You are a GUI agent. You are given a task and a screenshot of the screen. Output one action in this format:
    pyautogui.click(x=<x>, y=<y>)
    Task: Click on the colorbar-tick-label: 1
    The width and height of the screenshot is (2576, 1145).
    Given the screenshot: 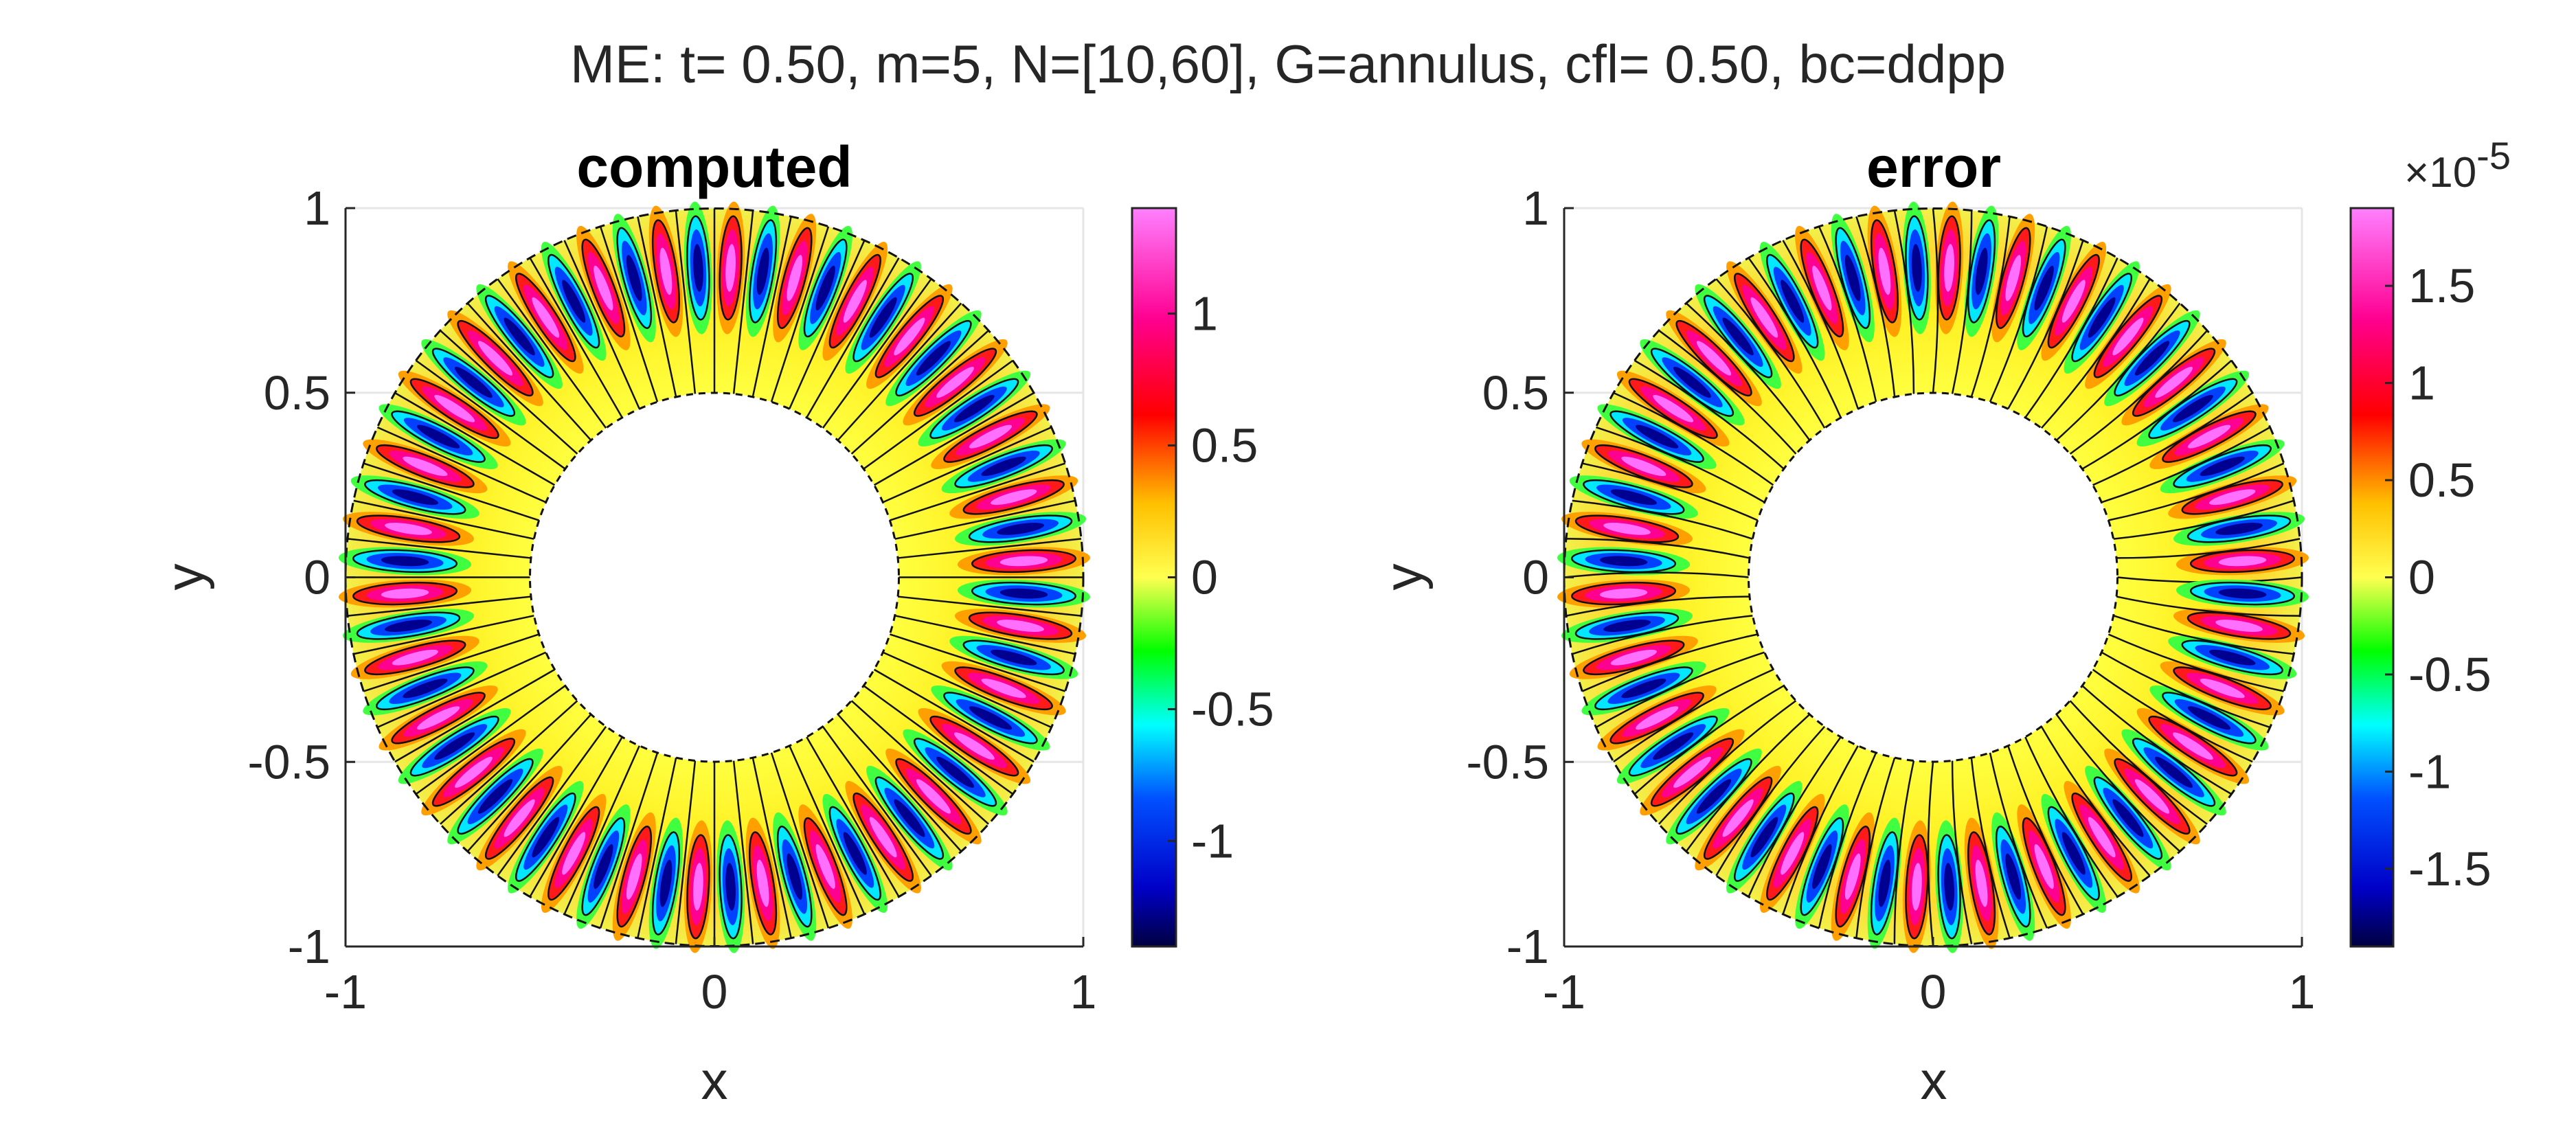 What is the action you would take?
    pyautogui.click(x=1204, y=314)
    